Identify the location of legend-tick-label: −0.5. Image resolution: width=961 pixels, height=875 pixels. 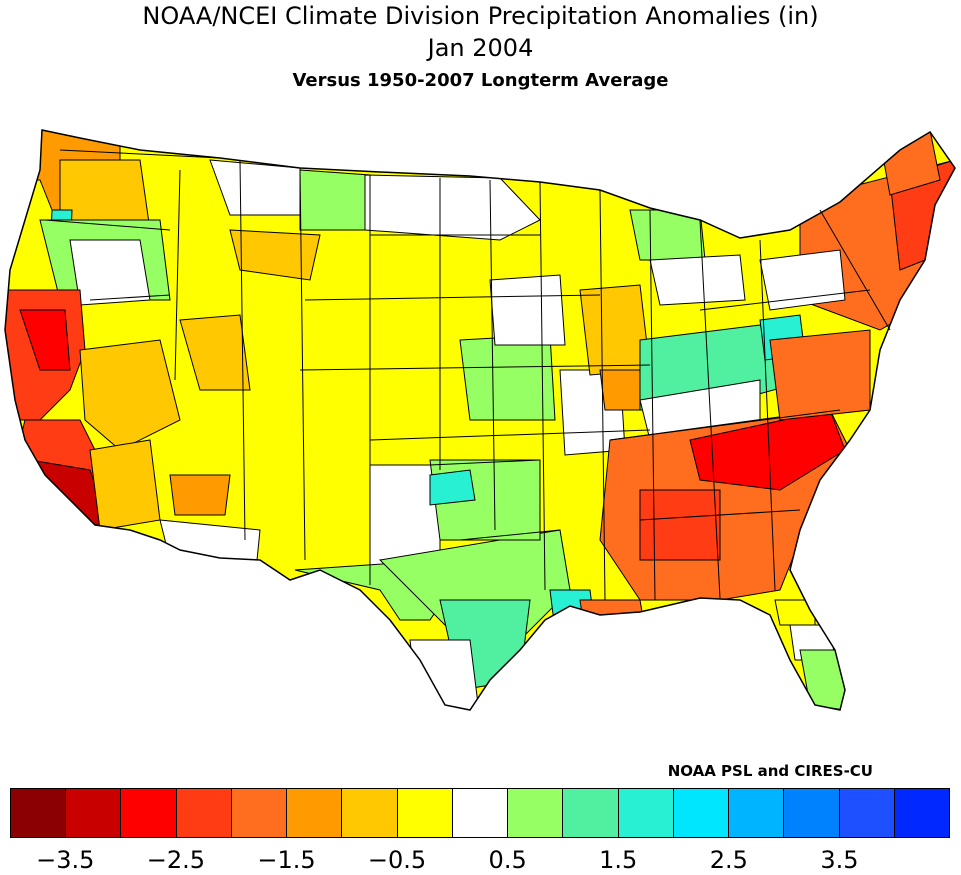
(397, 860).